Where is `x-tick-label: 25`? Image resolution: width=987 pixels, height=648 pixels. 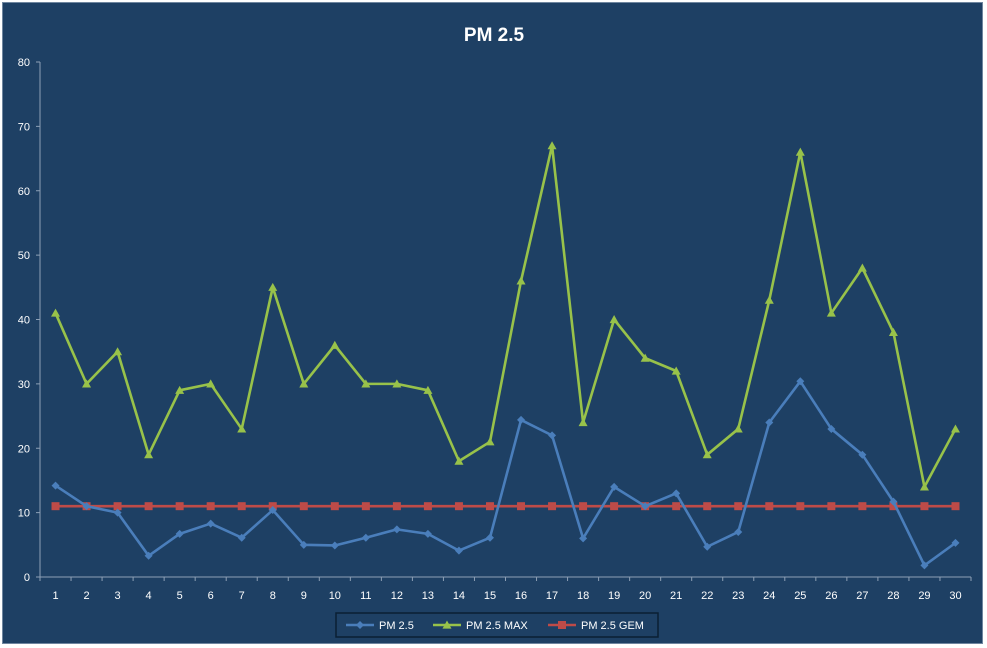
x-tick-label: 25 is located at coordinates (800, 596).